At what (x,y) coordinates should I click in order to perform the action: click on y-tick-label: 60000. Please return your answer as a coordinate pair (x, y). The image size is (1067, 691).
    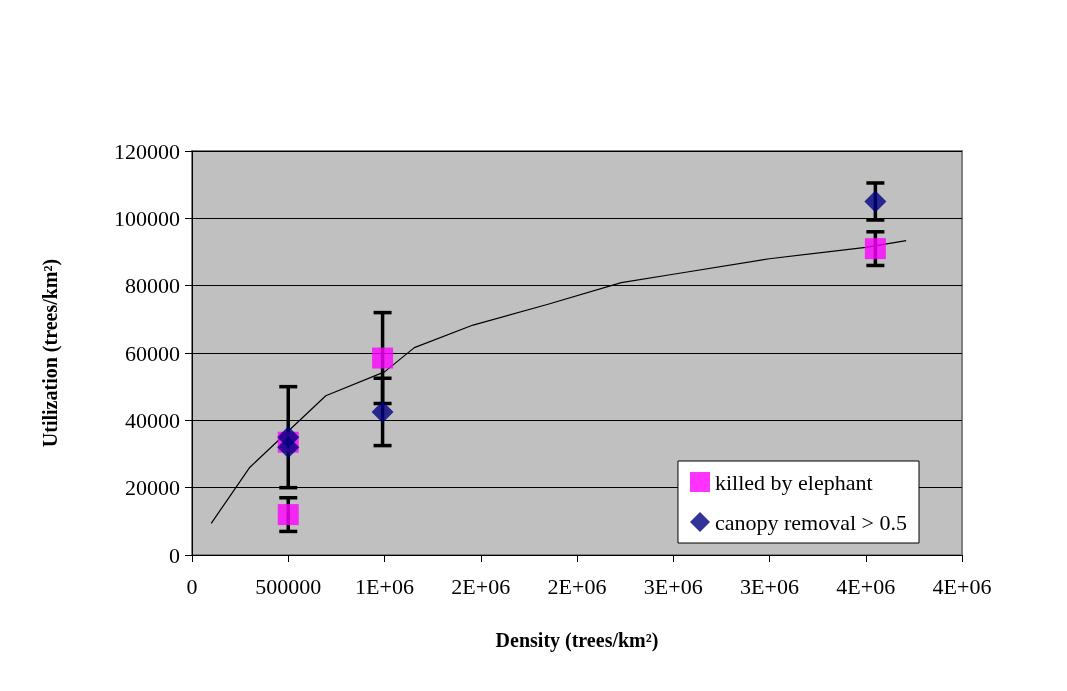
    Looking at the image, I should click on (152, 353).